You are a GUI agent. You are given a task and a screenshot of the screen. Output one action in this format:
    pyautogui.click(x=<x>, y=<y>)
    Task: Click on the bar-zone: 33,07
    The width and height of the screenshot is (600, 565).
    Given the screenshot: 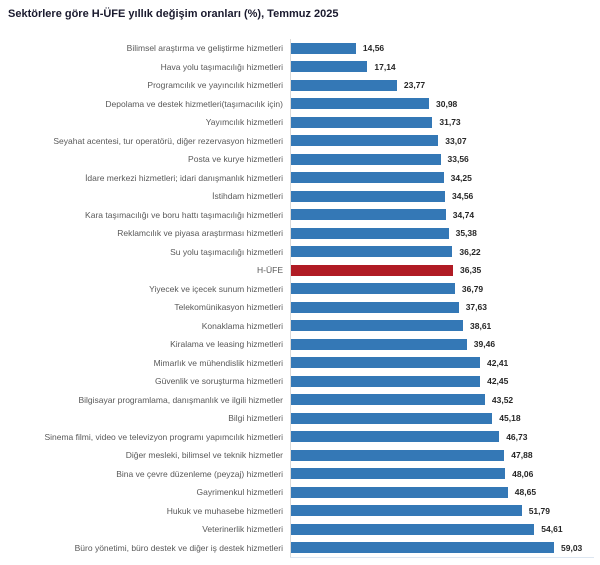 What is the action you would take?
    pyautogui.click(x=445, y=140)
    